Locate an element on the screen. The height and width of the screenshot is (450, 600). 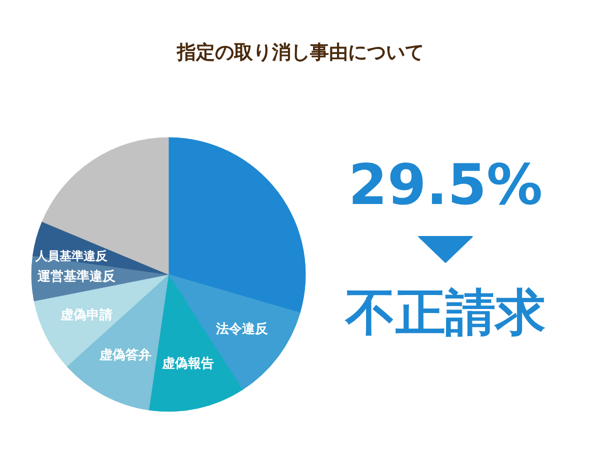
slice-label: 虚偽答弁 is located at coordinates (125, 354).